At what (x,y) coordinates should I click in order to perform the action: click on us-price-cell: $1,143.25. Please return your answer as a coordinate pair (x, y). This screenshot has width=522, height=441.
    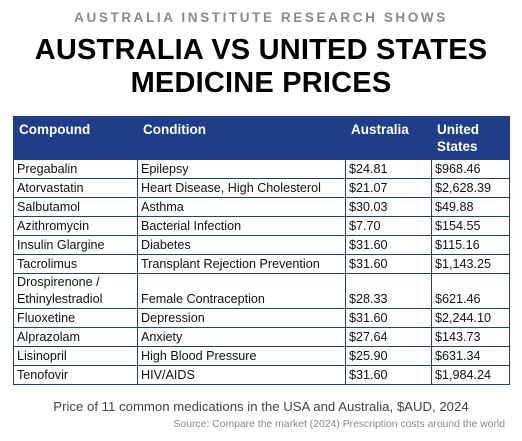
    Looking at the image, I should click on (470, 264).